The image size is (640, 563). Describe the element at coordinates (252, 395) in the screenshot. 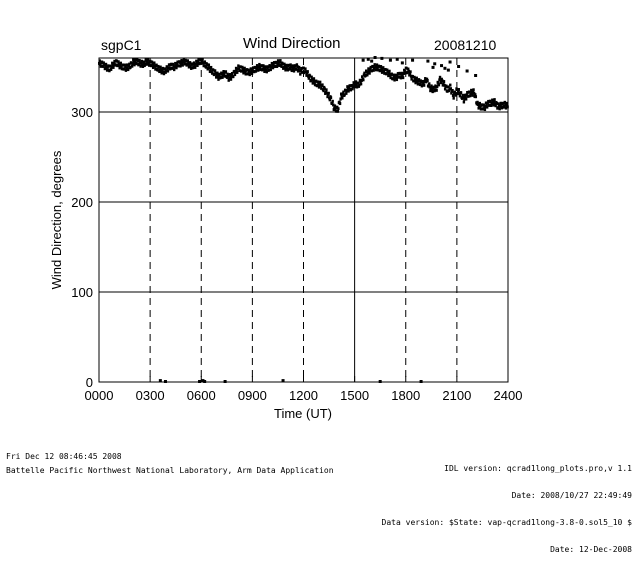

I see `x-tick-label: 0900` at that location.